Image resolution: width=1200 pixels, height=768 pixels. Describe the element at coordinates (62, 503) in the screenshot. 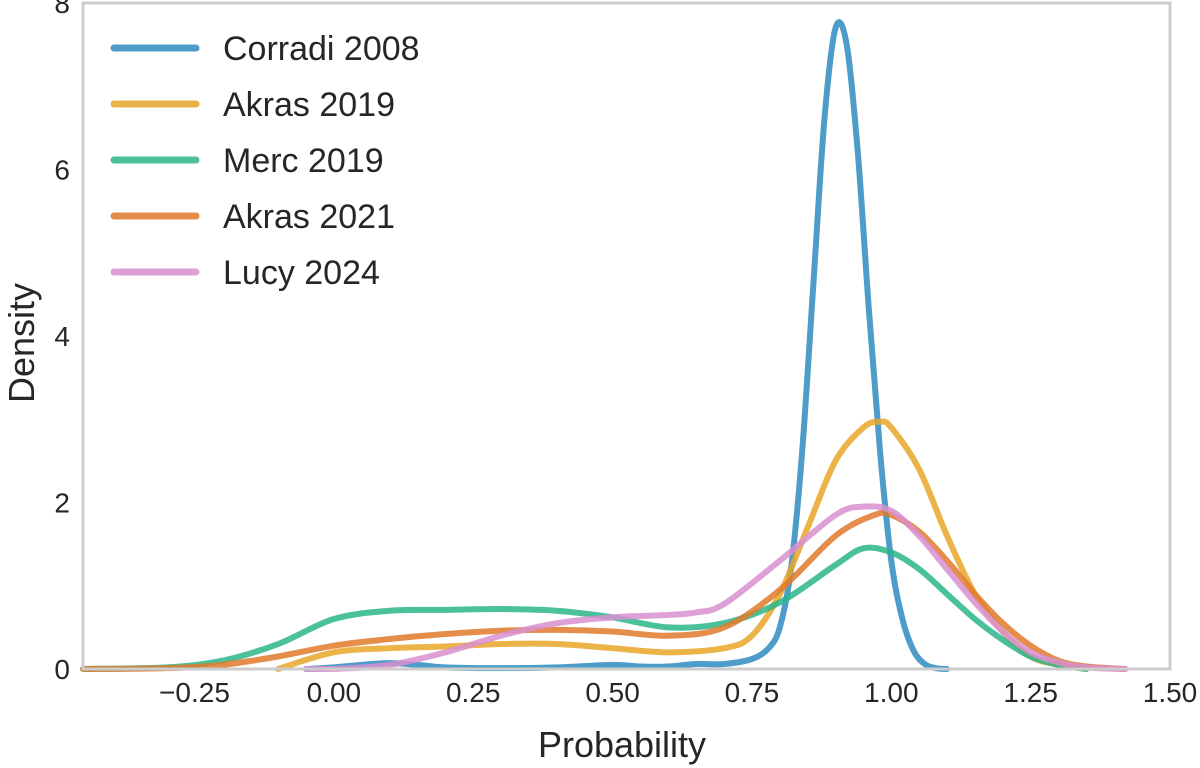

I see `y-tick-label: 2` at that location.